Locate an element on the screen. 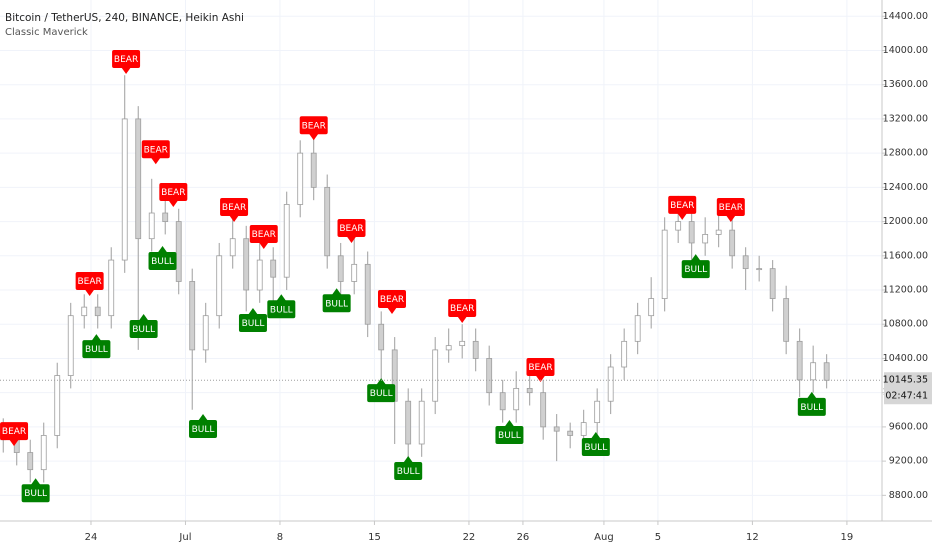 This screenshot has width=932, height=550. last-price-box is located at coordinates (908, 388).